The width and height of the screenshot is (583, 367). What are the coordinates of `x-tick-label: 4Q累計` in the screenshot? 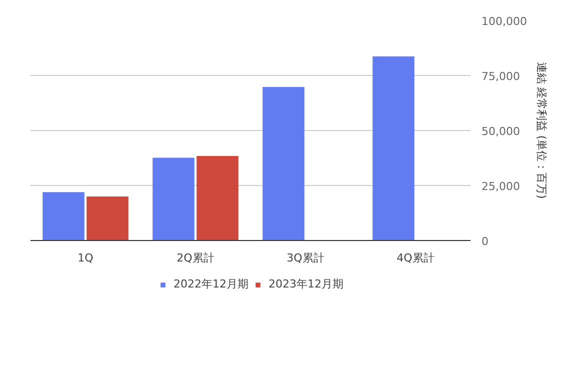 It's located at (415, 258).